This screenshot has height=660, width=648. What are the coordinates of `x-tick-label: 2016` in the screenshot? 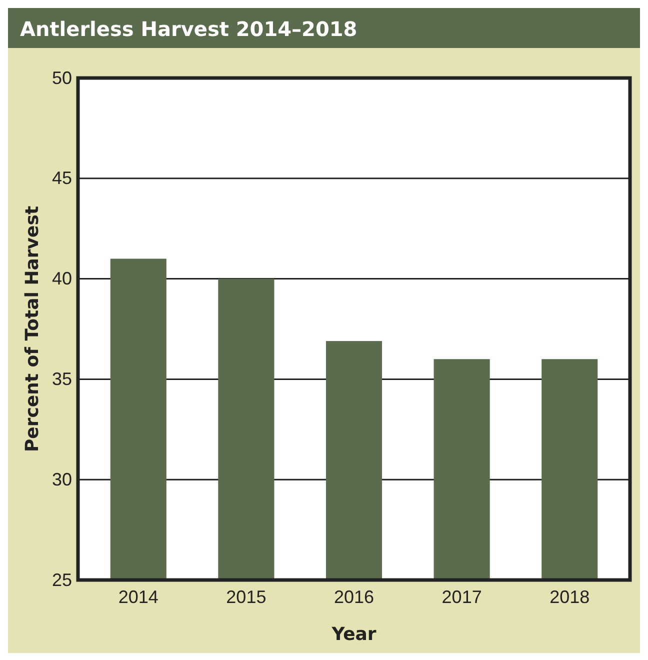 It's located at (354, 596).